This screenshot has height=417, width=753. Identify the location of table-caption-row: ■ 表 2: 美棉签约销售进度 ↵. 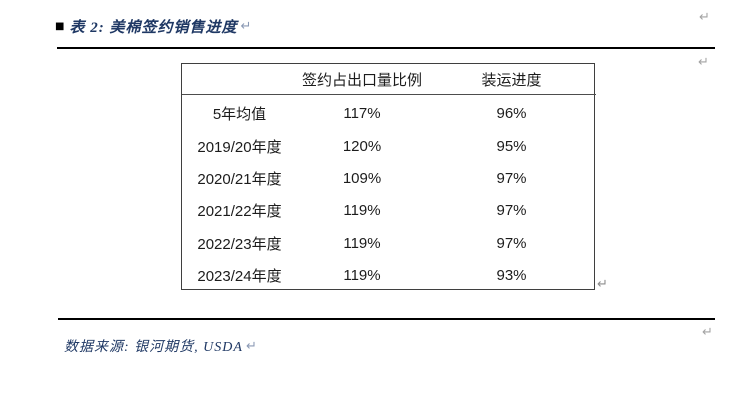
(153, 26).